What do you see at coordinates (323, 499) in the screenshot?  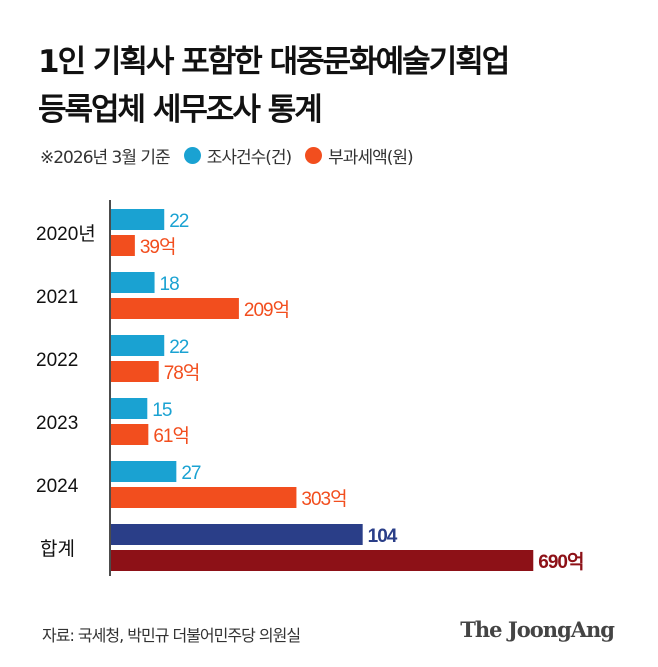 I see `data-label: 303억` at bounding box center [323, 499].